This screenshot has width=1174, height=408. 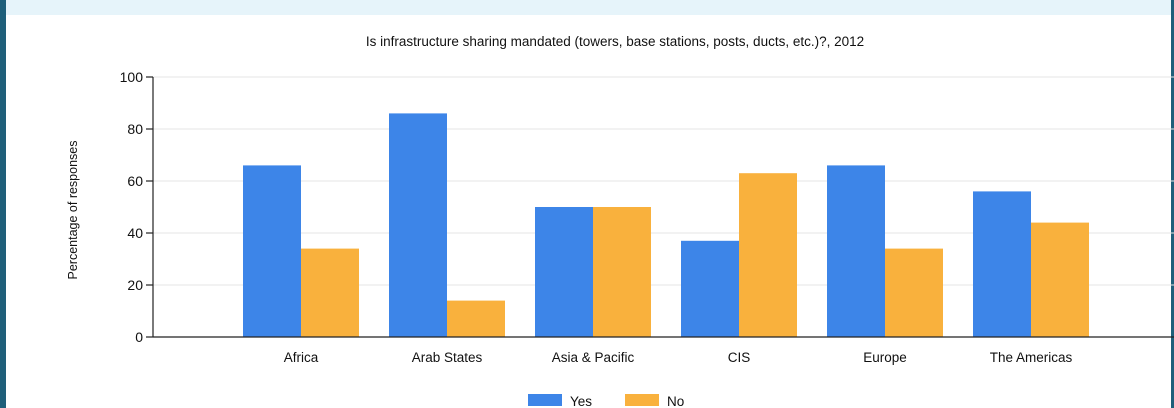 What do you see at coordinates (739, 357) in the screenshot?
I see `x-category-label: CIS` at bounding box center [739, 357].